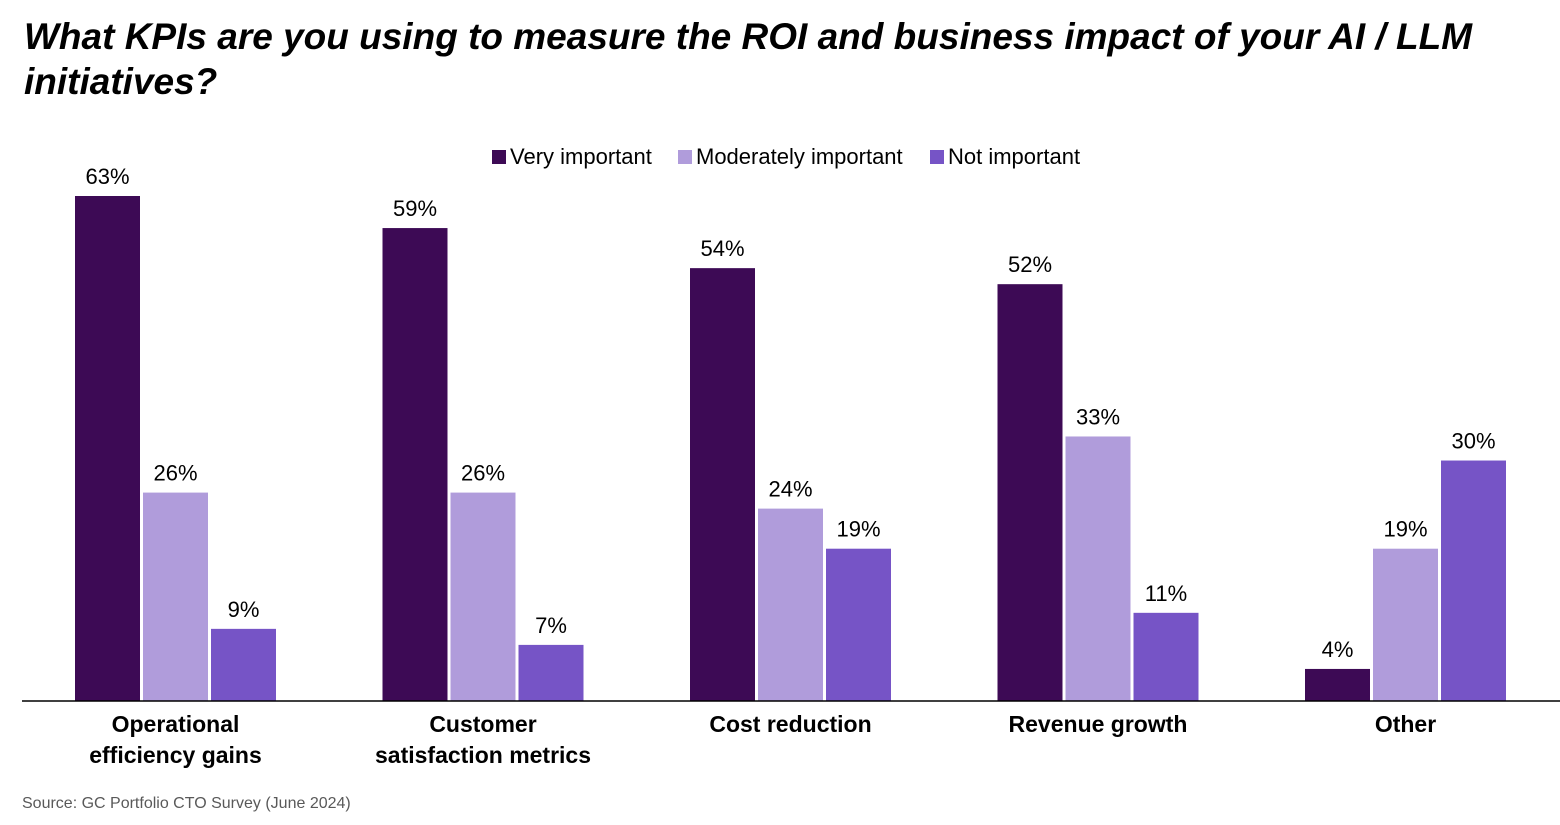  I want to click on legend-label: Very important, so click(581, 156).